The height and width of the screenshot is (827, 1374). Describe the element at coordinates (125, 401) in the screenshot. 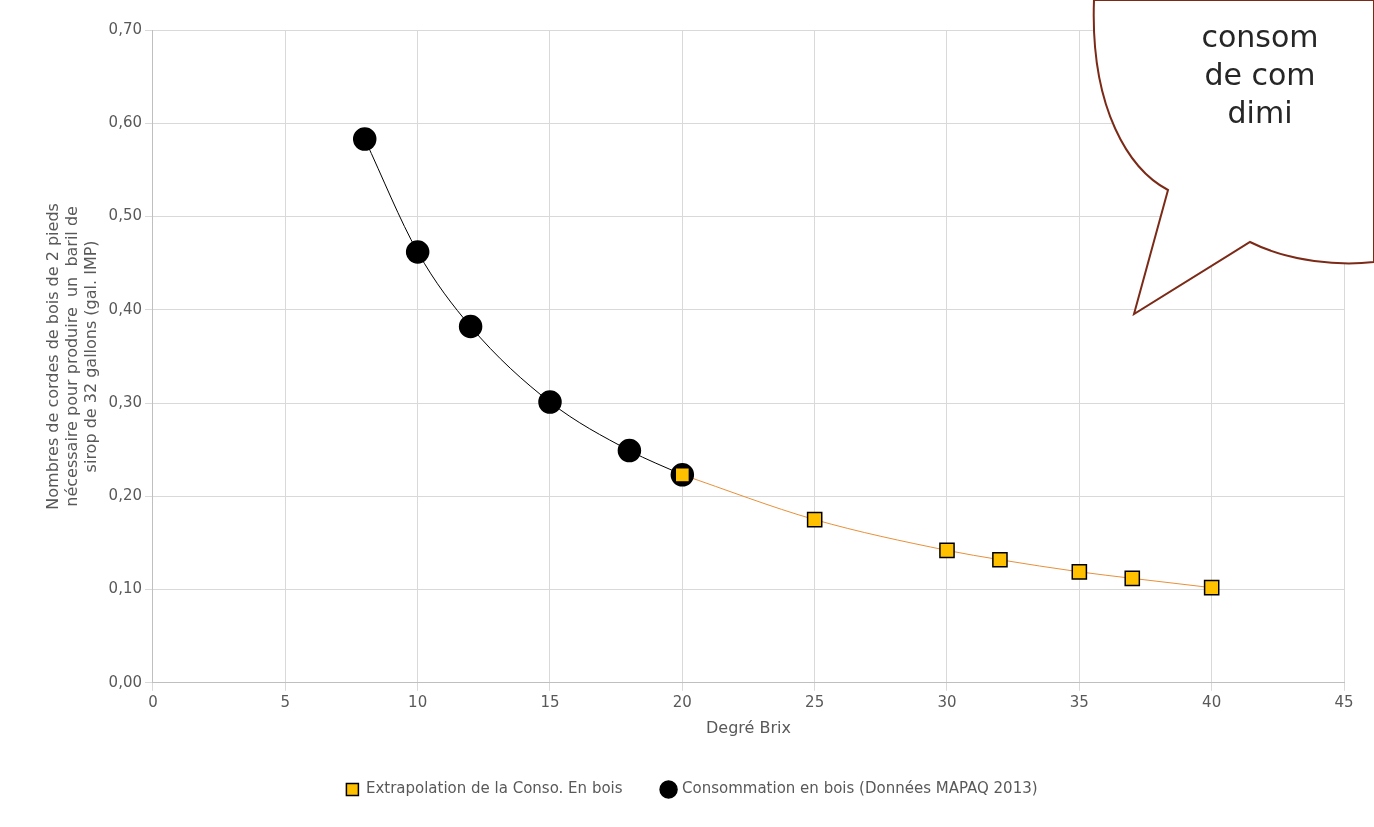

I see `y-tick-label: 0,30` at that location.